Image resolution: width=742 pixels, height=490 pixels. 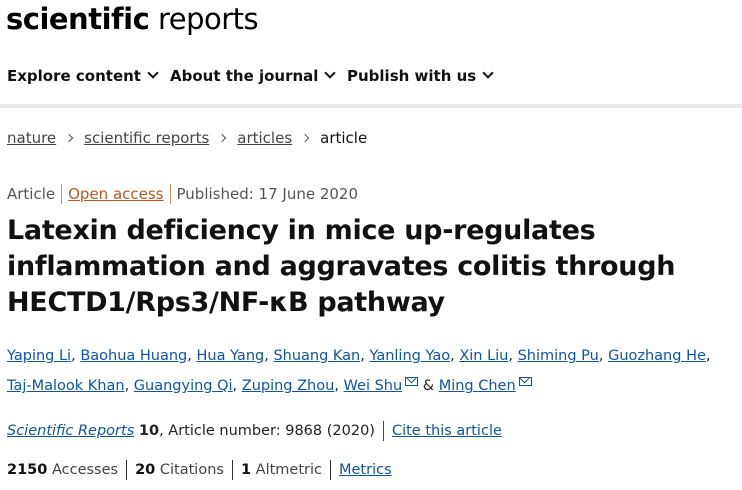 I want to click on author-link: Shiming Pu, so click(x=558, y=356).